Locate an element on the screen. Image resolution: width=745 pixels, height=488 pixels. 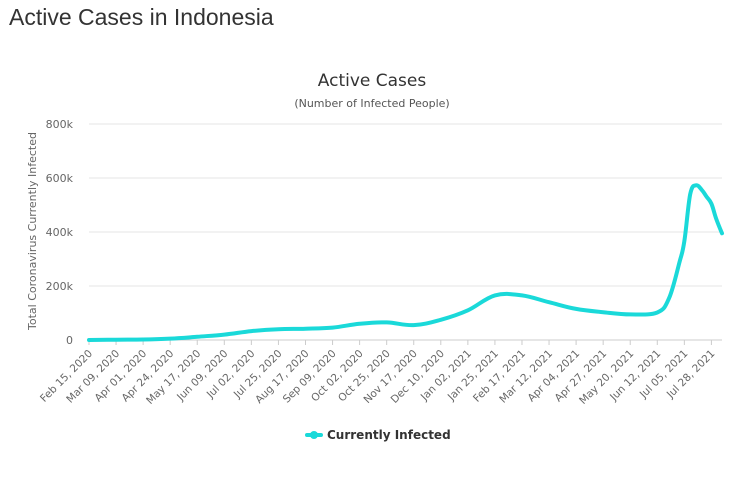
y-axis-label: Total Coronavirus Currently Infected is located at coordinates (32, 231).